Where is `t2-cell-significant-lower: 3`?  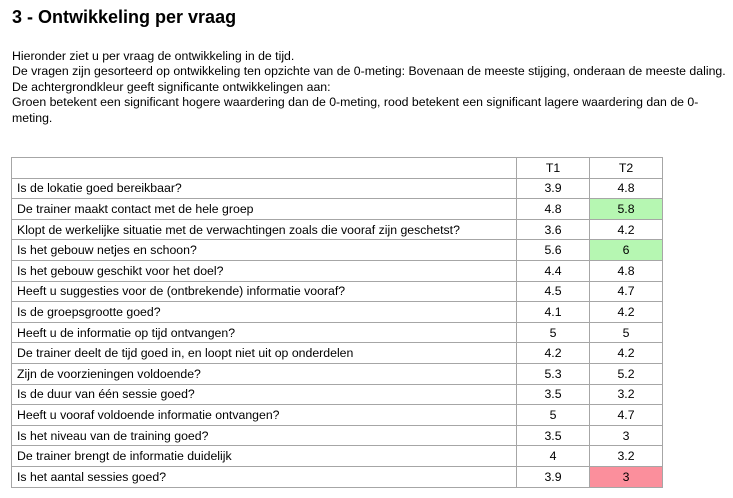 t2-cell-significant-lower: 3 is located at coordinates (626, 476).